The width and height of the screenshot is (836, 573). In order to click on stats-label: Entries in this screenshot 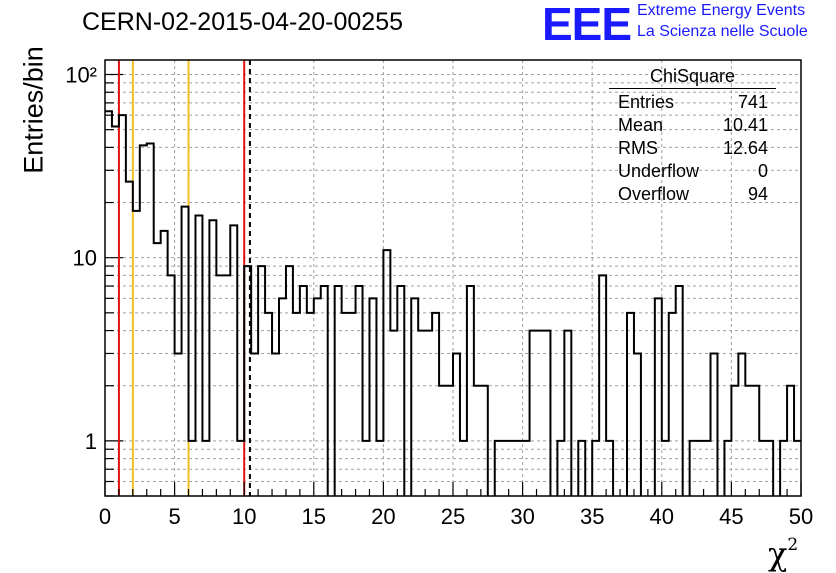, I will do `click(646, 102)`.